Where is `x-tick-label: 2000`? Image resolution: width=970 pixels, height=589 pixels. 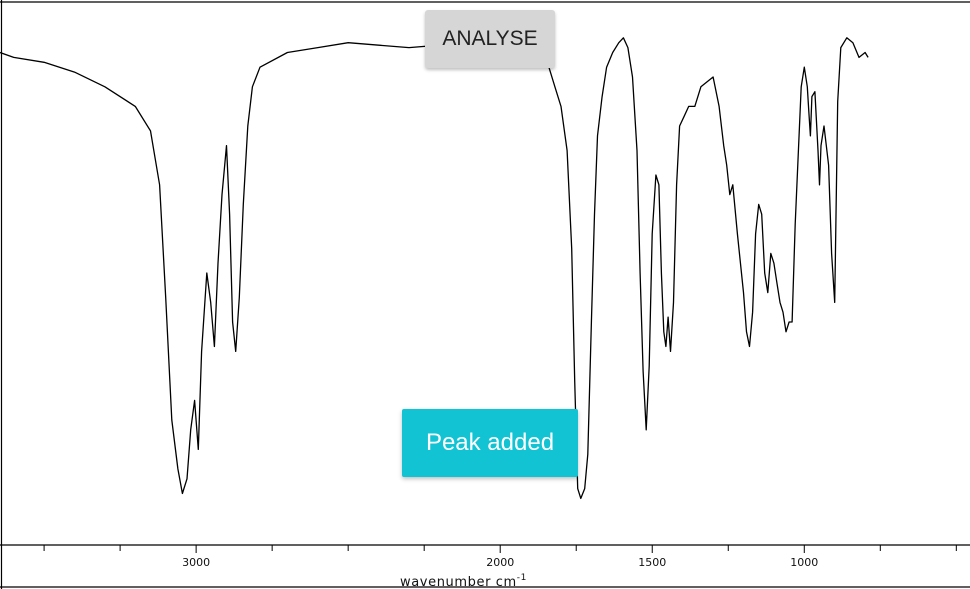 x-tick-label: 2000 is located at coordinates (500, 562).